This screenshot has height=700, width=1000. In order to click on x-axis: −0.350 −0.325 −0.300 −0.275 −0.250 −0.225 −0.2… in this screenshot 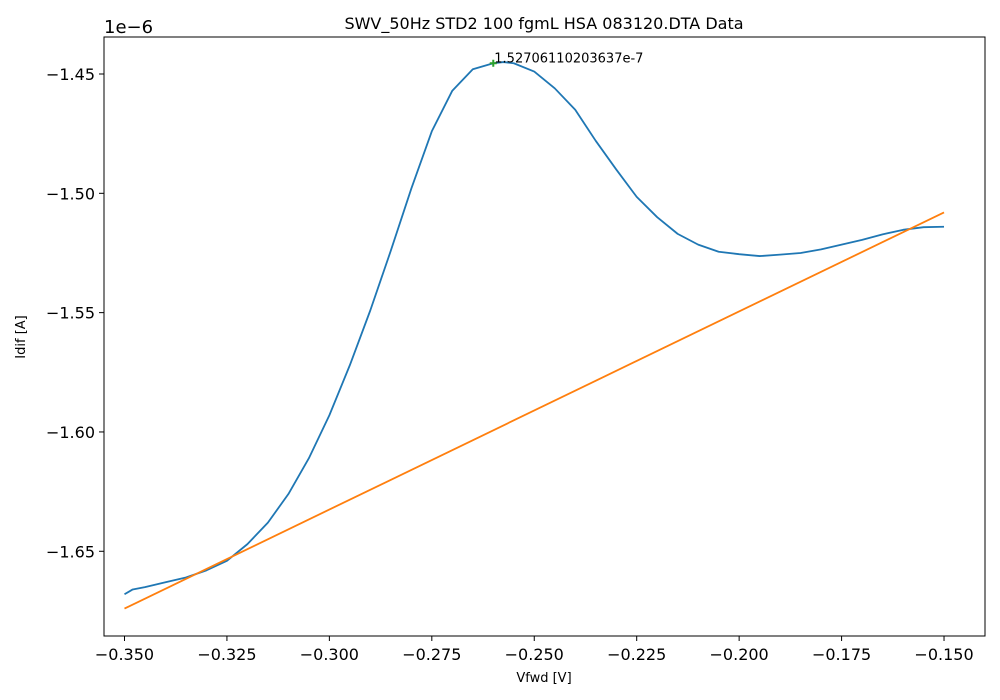, I will do `click(534, 650)`.